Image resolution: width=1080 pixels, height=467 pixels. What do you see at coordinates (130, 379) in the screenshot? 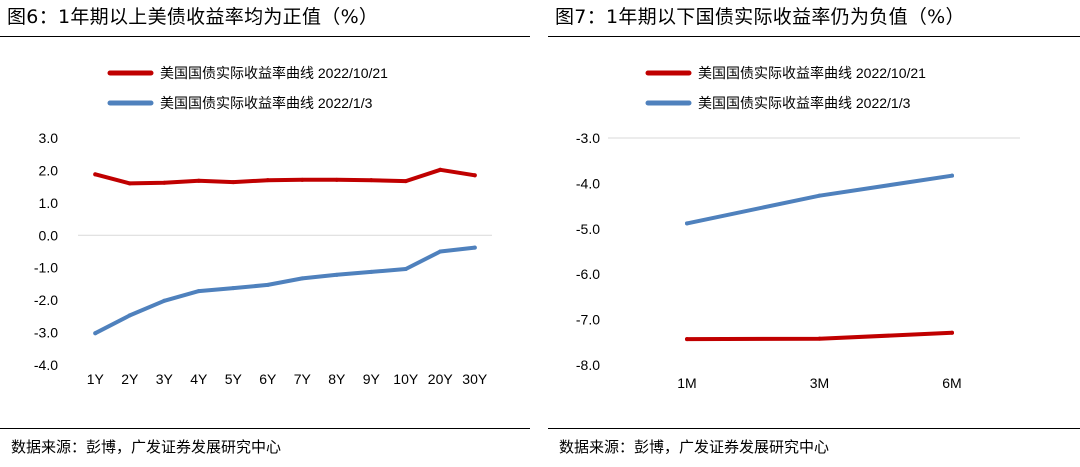
I see `x-tick-label: 2Y` at bounding box center [130, 379].